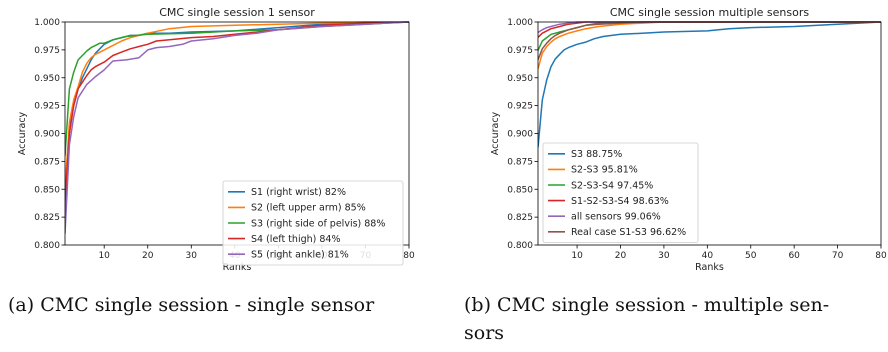 The height and width of the screenshot is (352, 888). What do you see at coordinates (709, 267) in the screenshot?
I see `chart-2-xlabel: Ranks` at bounding box center [709, 267].